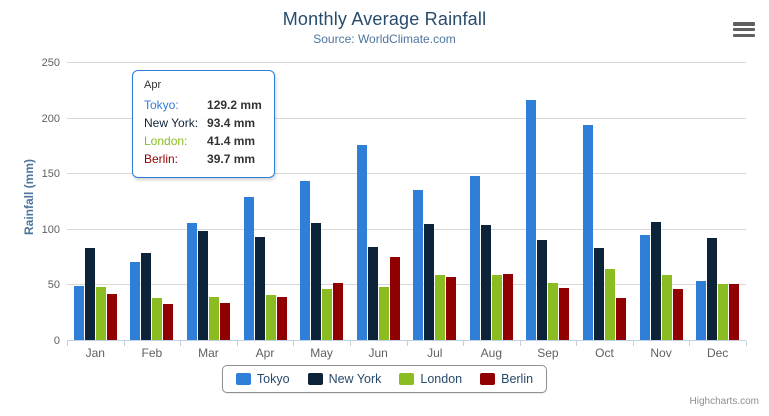  What do you see at coordinates (429, 282) in the screenshot?
I see `bar-new-york-jul` at bounding box center [429, 282].